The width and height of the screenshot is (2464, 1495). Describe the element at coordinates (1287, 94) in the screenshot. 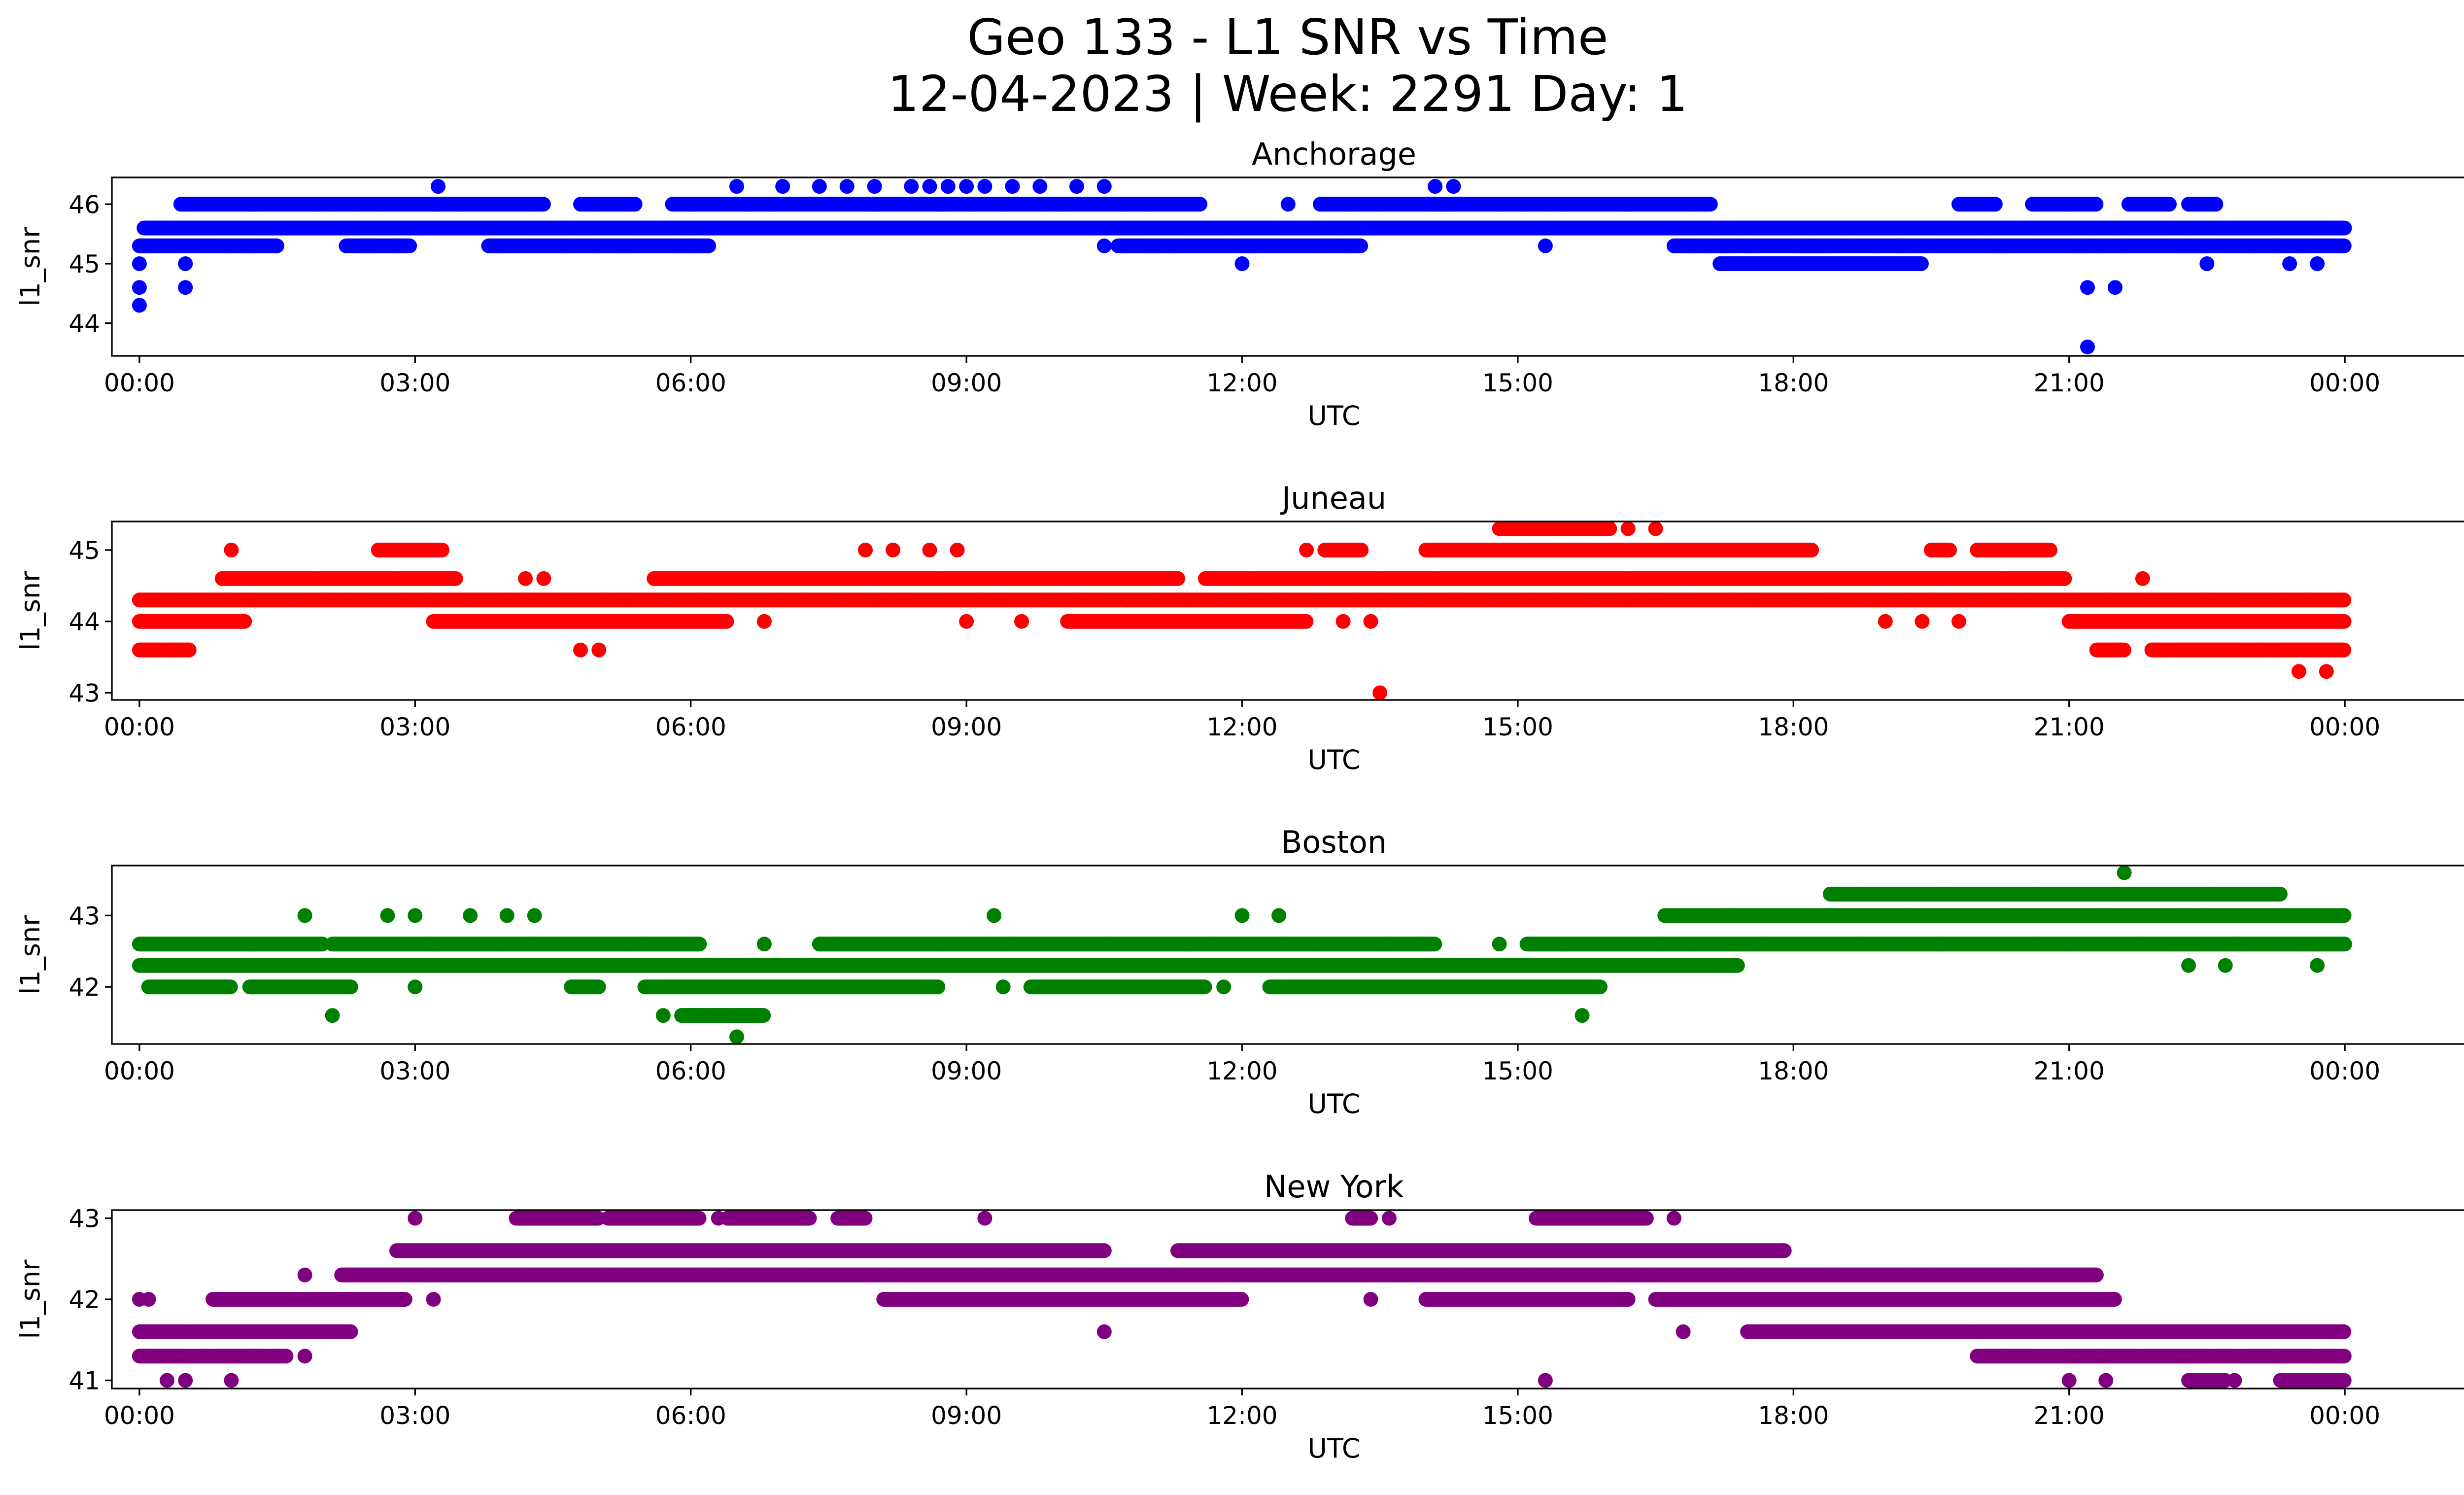

I see `figure-title-line2: 12-04-2023 | Week: 2291 Day: 1` at that location.